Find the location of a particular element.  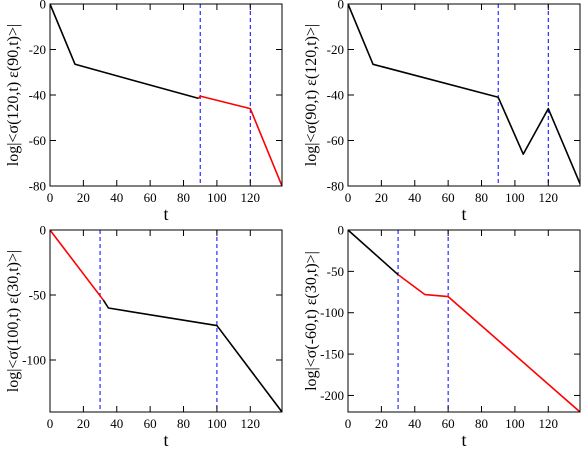

y-axis-label: log|<σ(120,t) ε(90,t)>| is located at coordinates (13, 95).